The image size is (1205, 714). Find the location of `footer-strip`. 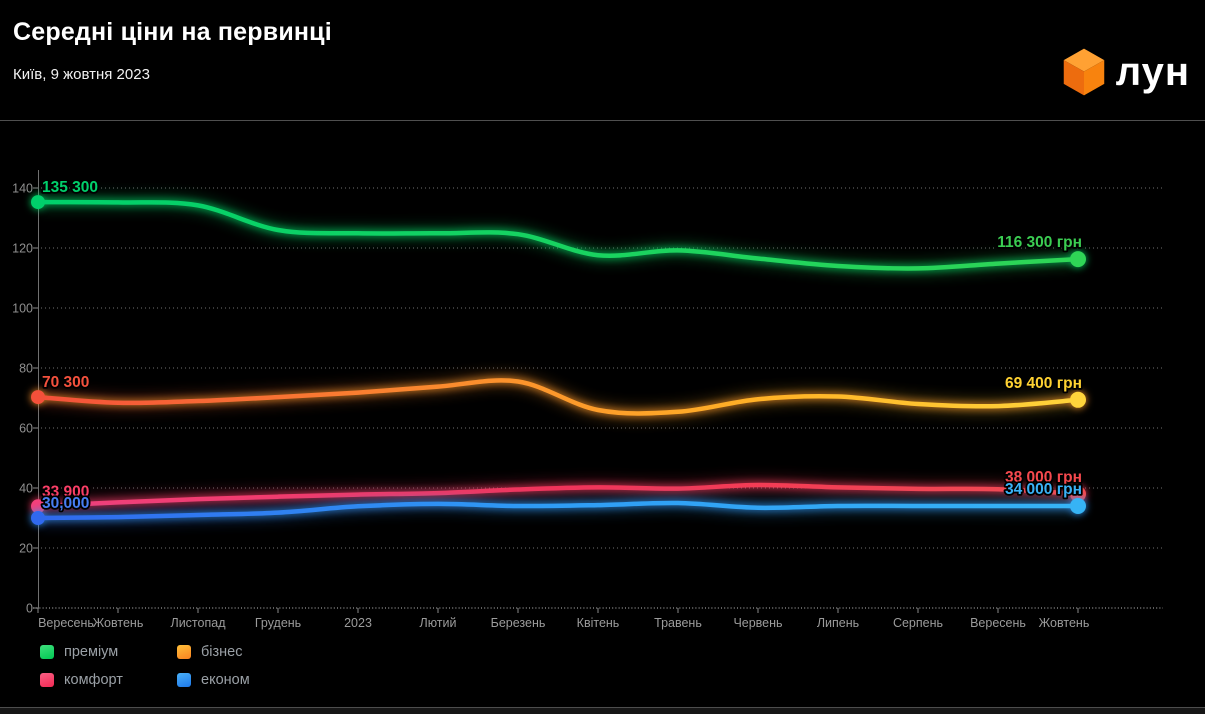

footer-strip is located at coordinates (602, 711).